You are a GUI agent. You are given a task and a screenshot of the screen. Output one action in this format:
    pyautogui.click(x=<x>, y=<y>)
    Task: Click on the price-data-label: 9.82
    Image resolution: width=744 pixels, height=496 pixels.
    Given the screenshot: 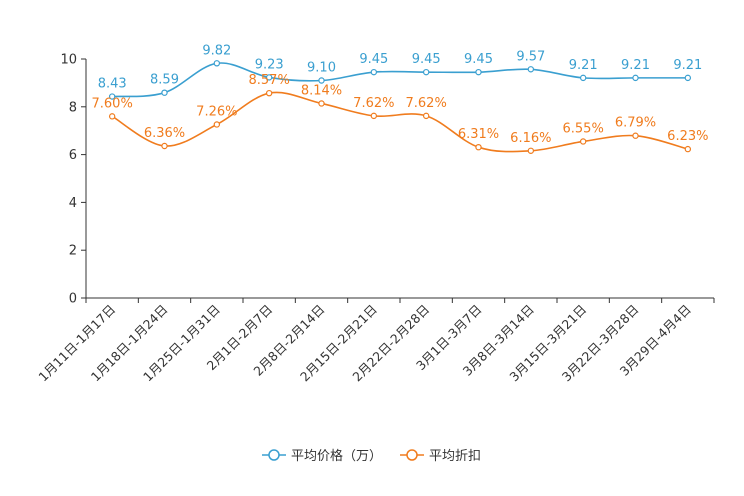 What is the action you would take?
    pyautogui.click(x=216, y=50)
    